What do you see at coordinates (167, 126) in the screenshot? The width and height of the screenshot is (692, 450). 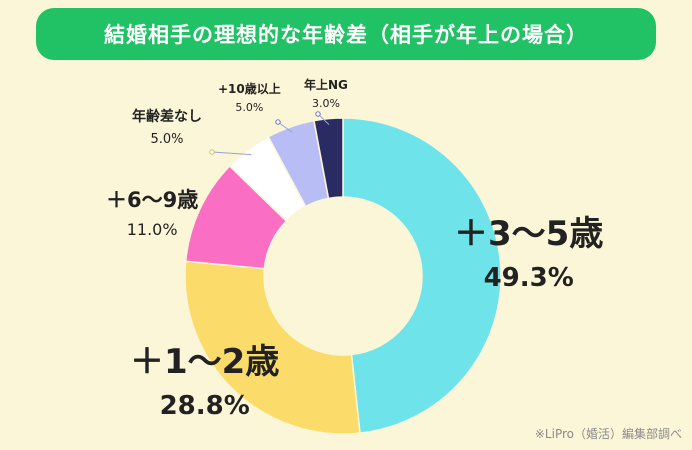 I see `slice-label-no-diff: 年齢差なし 5.0%` at bounding box center [167, 126].